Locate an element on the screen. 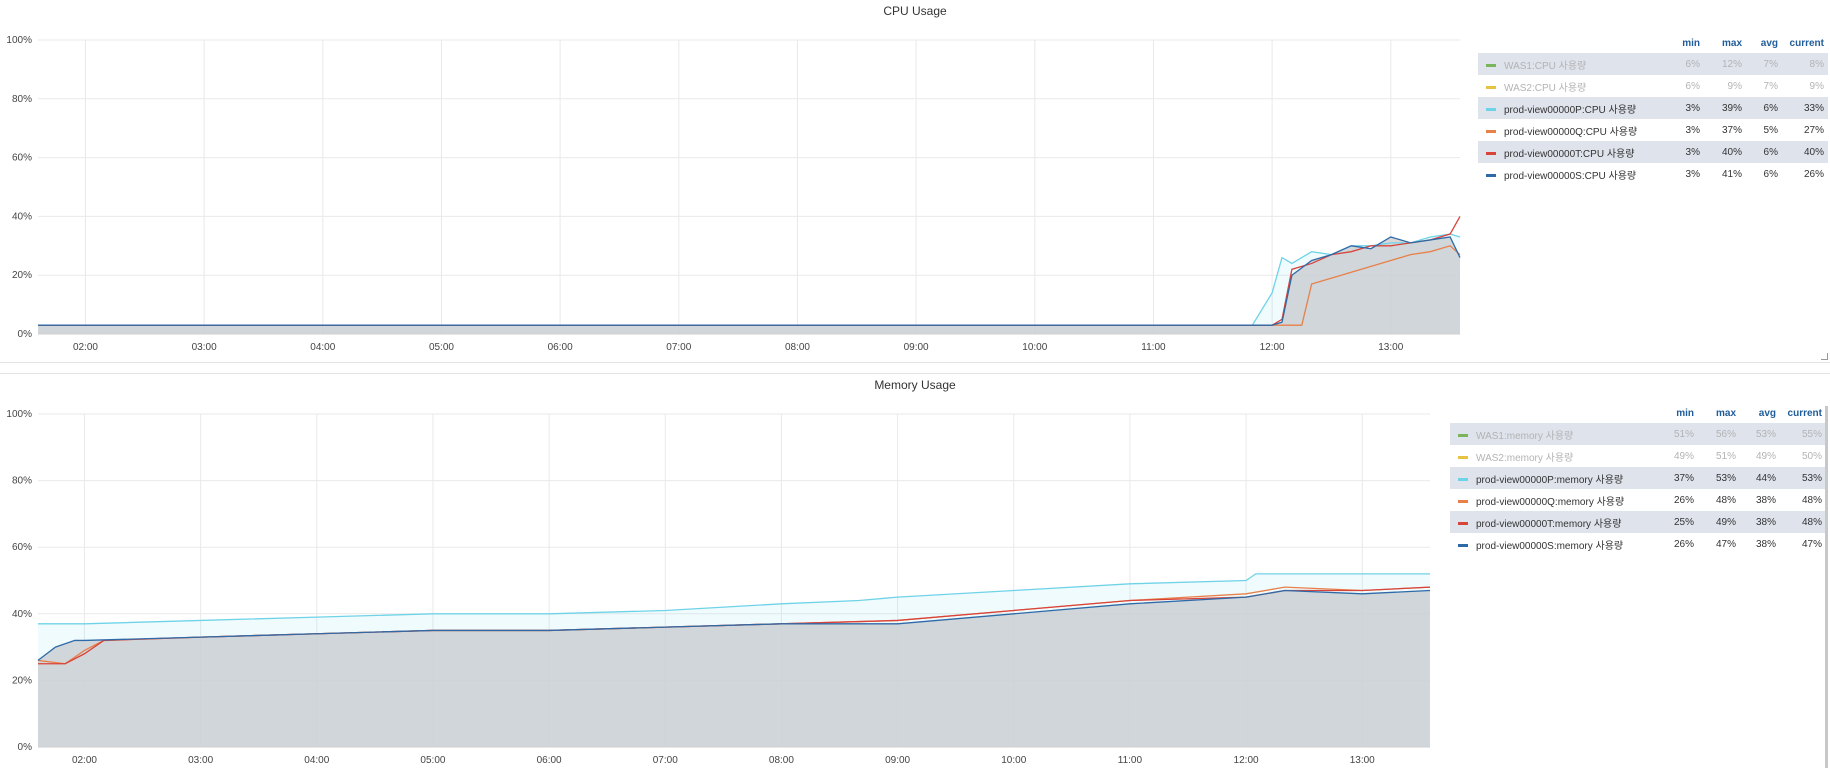  legend-current-value: 47% is located at coordinates (1811, 544).